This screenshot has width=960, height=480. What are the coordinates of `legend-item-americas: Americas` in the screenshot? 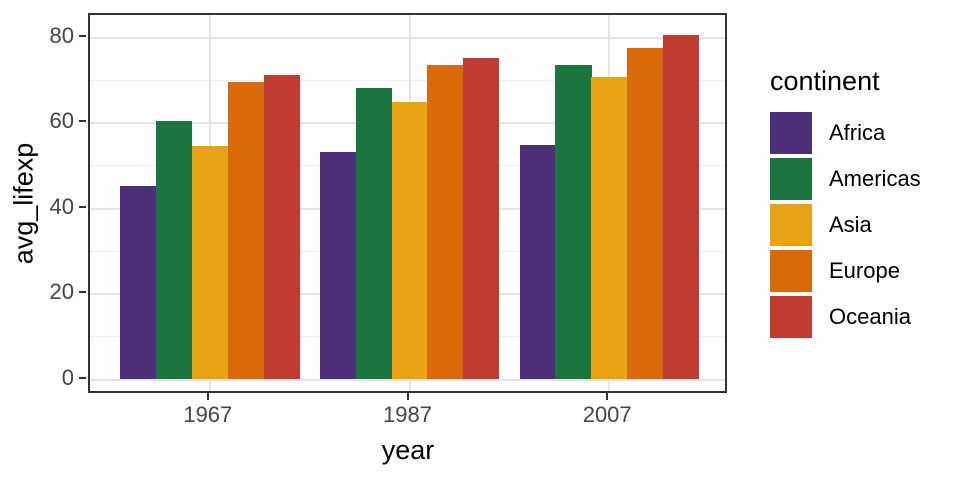 It's located at (862, 179).